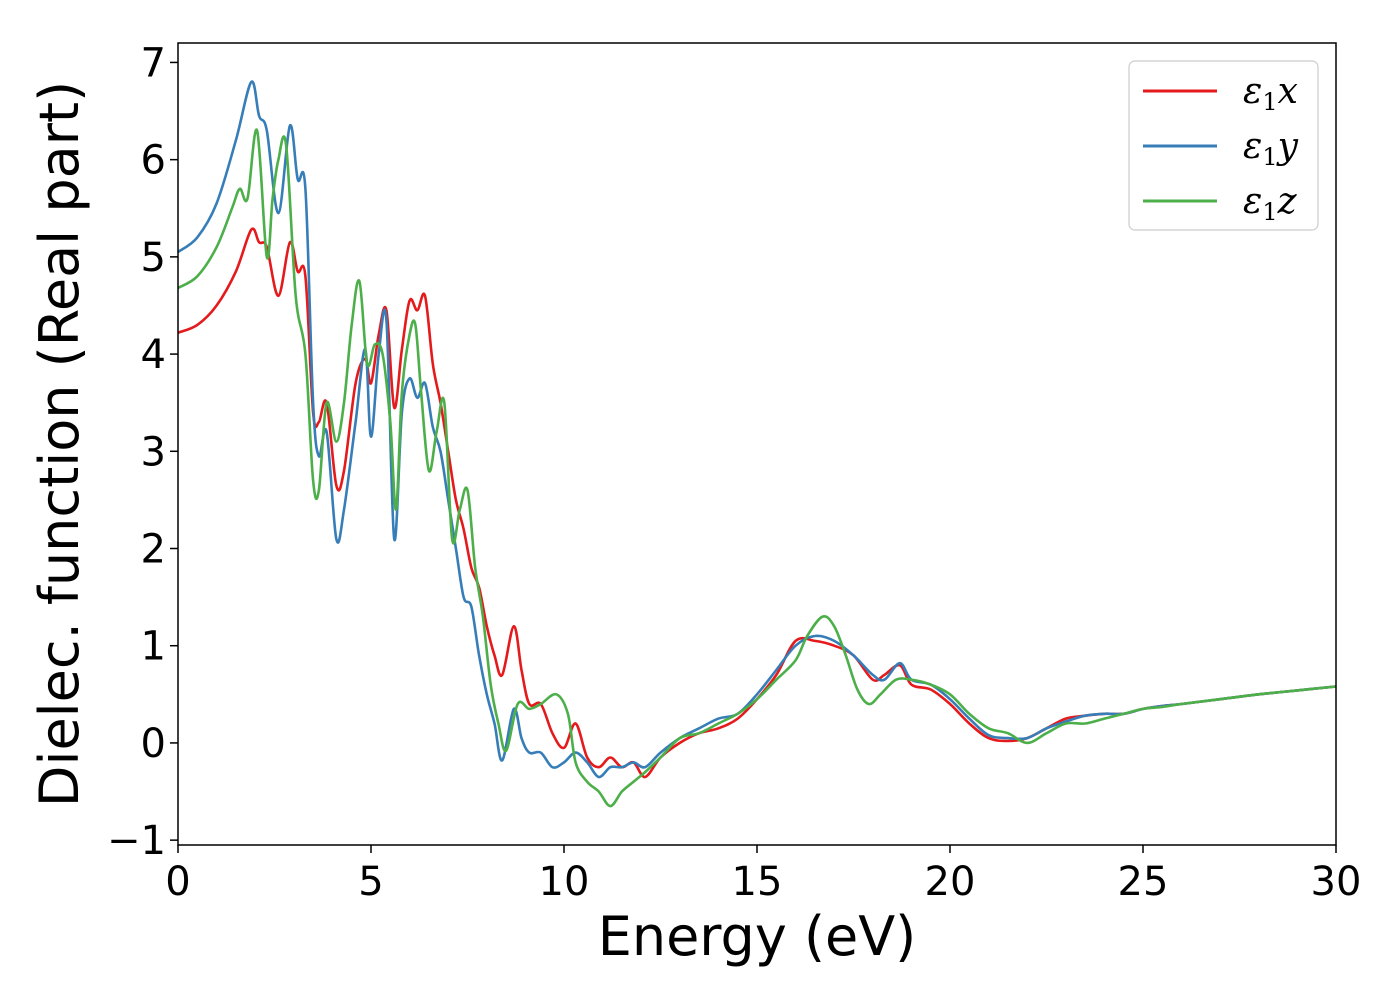  I want to click on x-tick-label: 15, so click(757, 882).